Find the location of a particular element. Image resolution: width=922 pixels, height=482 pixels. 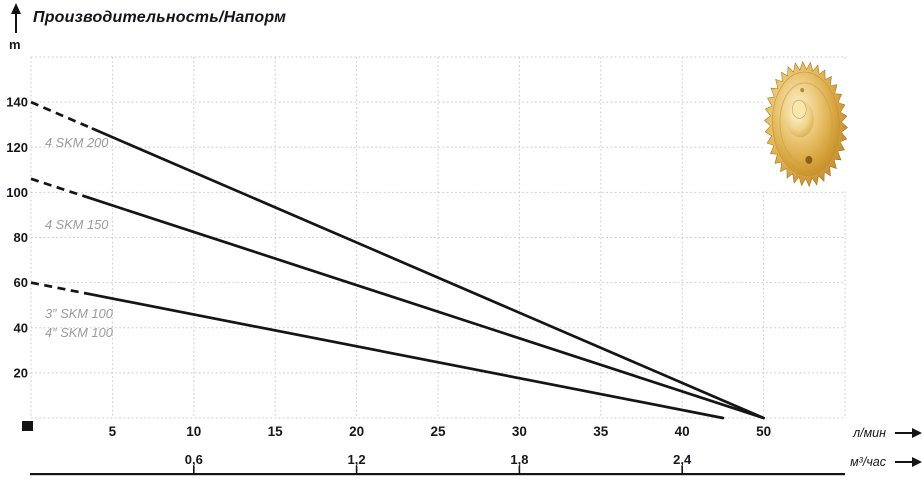

x-tick-label: 30 is located at coordinates (519, 431).